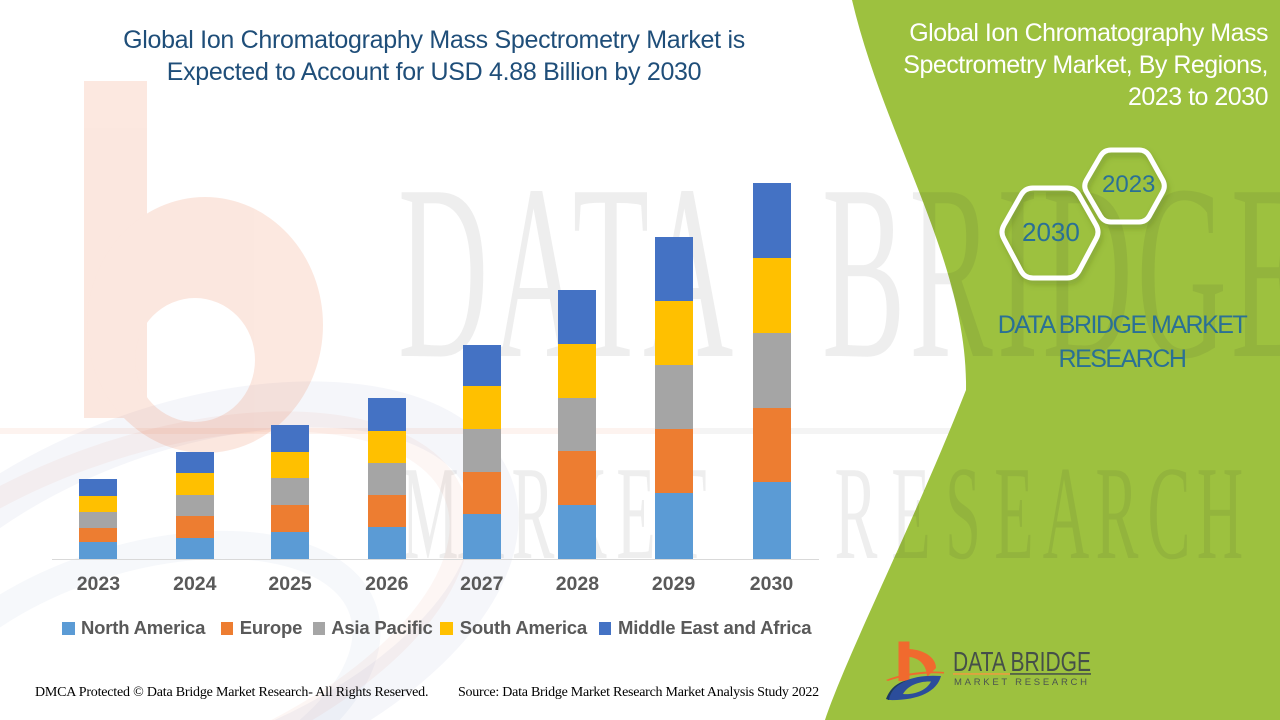 Image resolution: width=1280 pixels, height=720 pixels. Describe the element at coordinates (1022, 682) in the screenshot. I see `svg-text: MARKET RESEARCH` at that location.